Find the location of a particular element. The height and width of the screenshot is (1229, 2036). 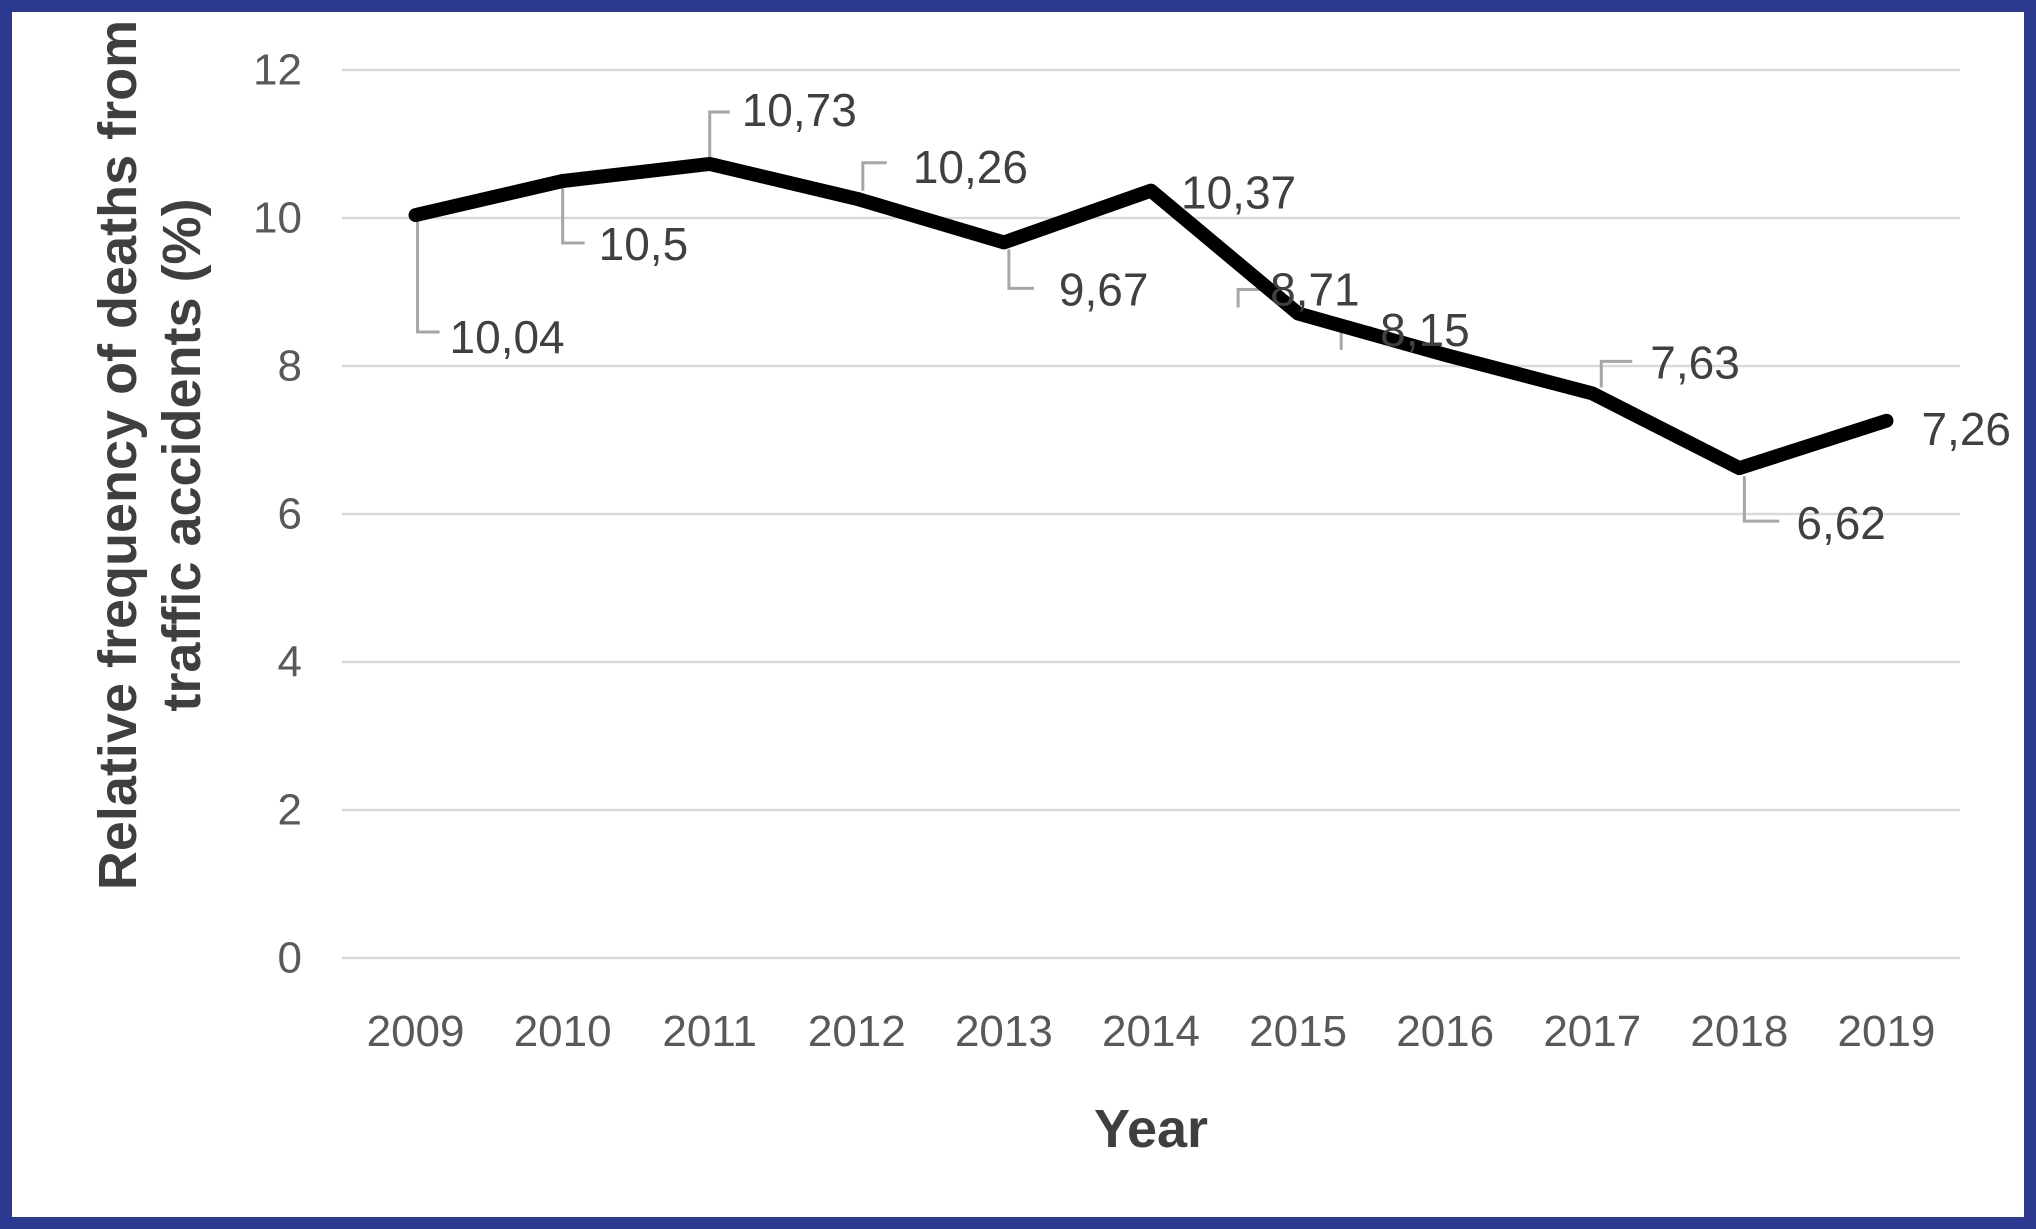

x-tick-label: 2009 is located at coordinates (416, 1031).